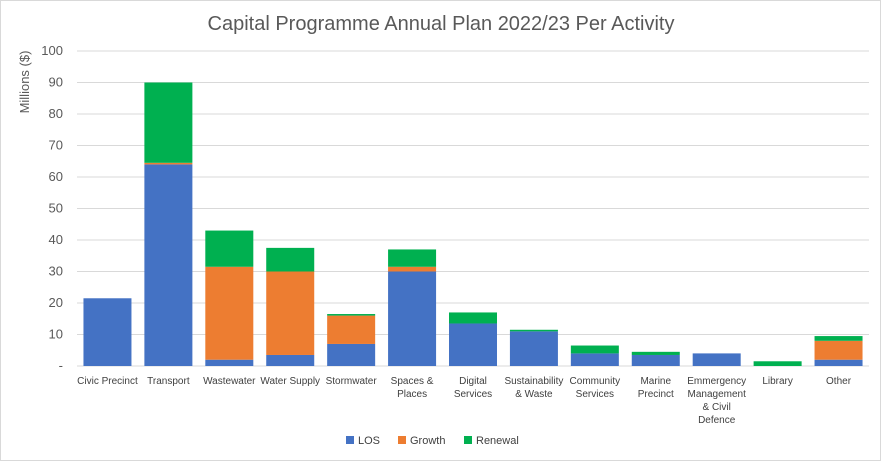  Describe the element at coordinates (716, 401) in the screenshot. I see `x-tick-label: Emmergency Management & Civil Defence` at that location.